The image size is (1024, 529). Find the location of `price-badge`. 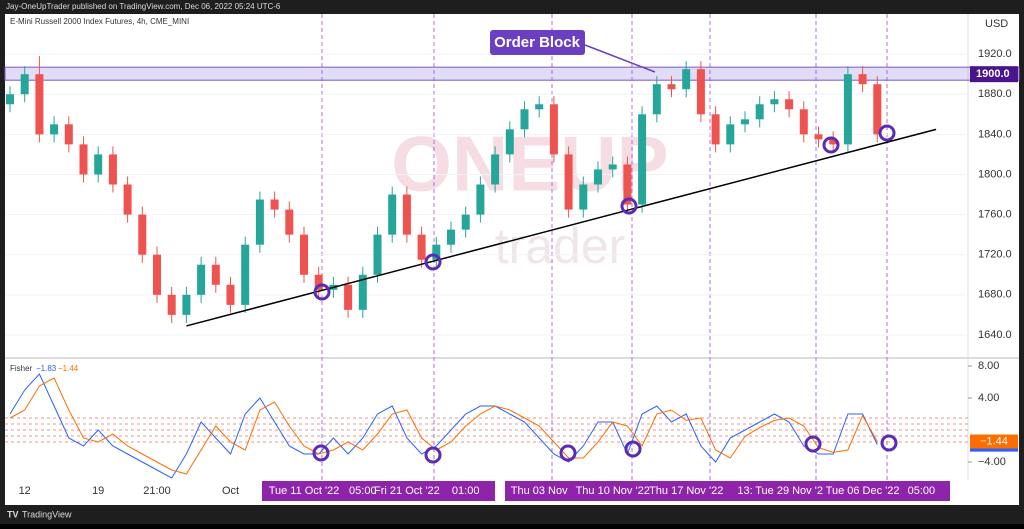

price-badge is located at coordinates (994, 74).